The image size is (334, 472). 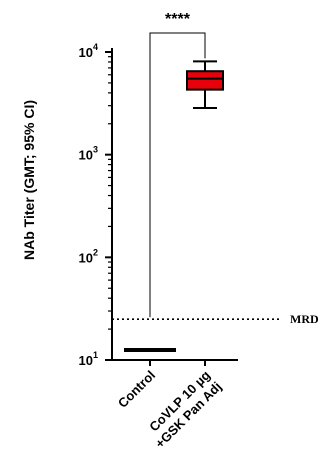 What do you see at coordinates (177, 175) in the screenshot?
I see `significance-bracket` at bounding box center [177, 175].